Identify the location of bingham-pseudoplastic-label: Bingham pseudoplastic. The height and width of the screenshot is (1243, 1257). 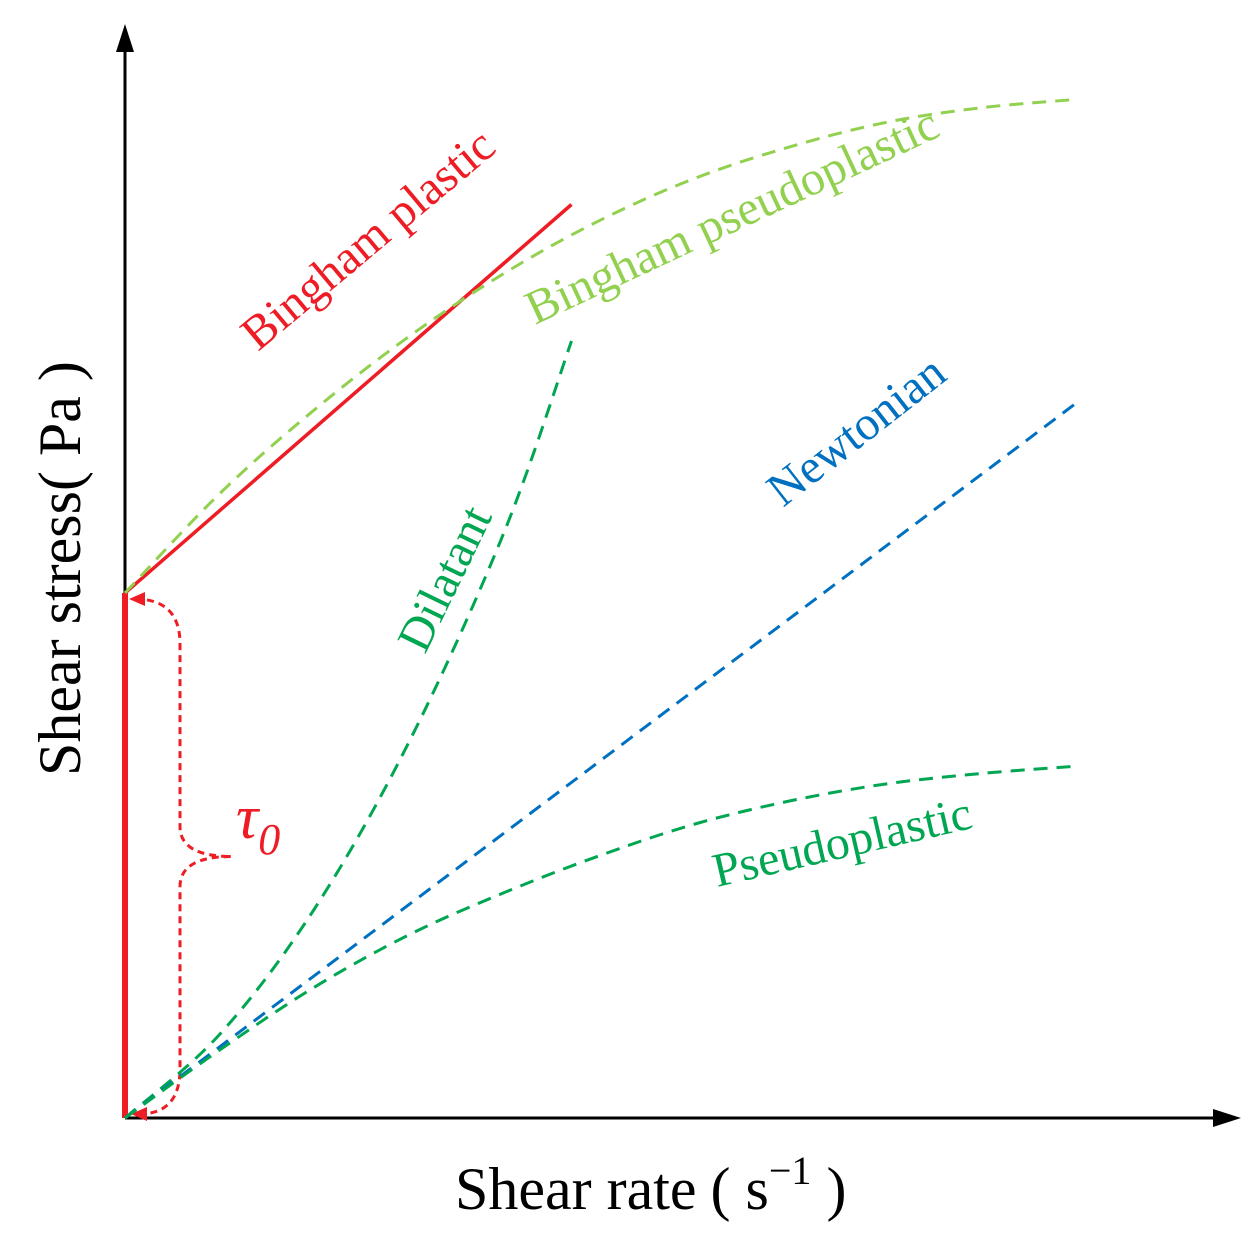
(732, 216).